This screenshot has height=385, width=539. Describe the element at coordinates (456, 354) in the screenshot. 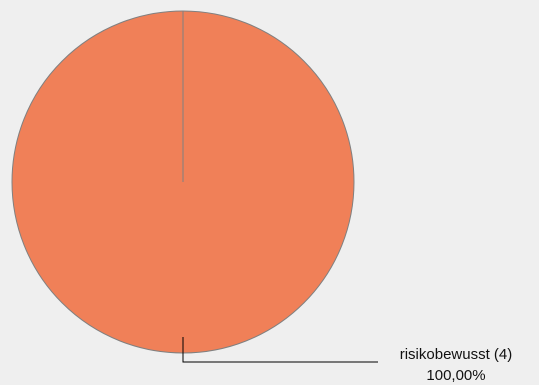

I see `pie-slice-label: risikobewusst (4)` at that location.